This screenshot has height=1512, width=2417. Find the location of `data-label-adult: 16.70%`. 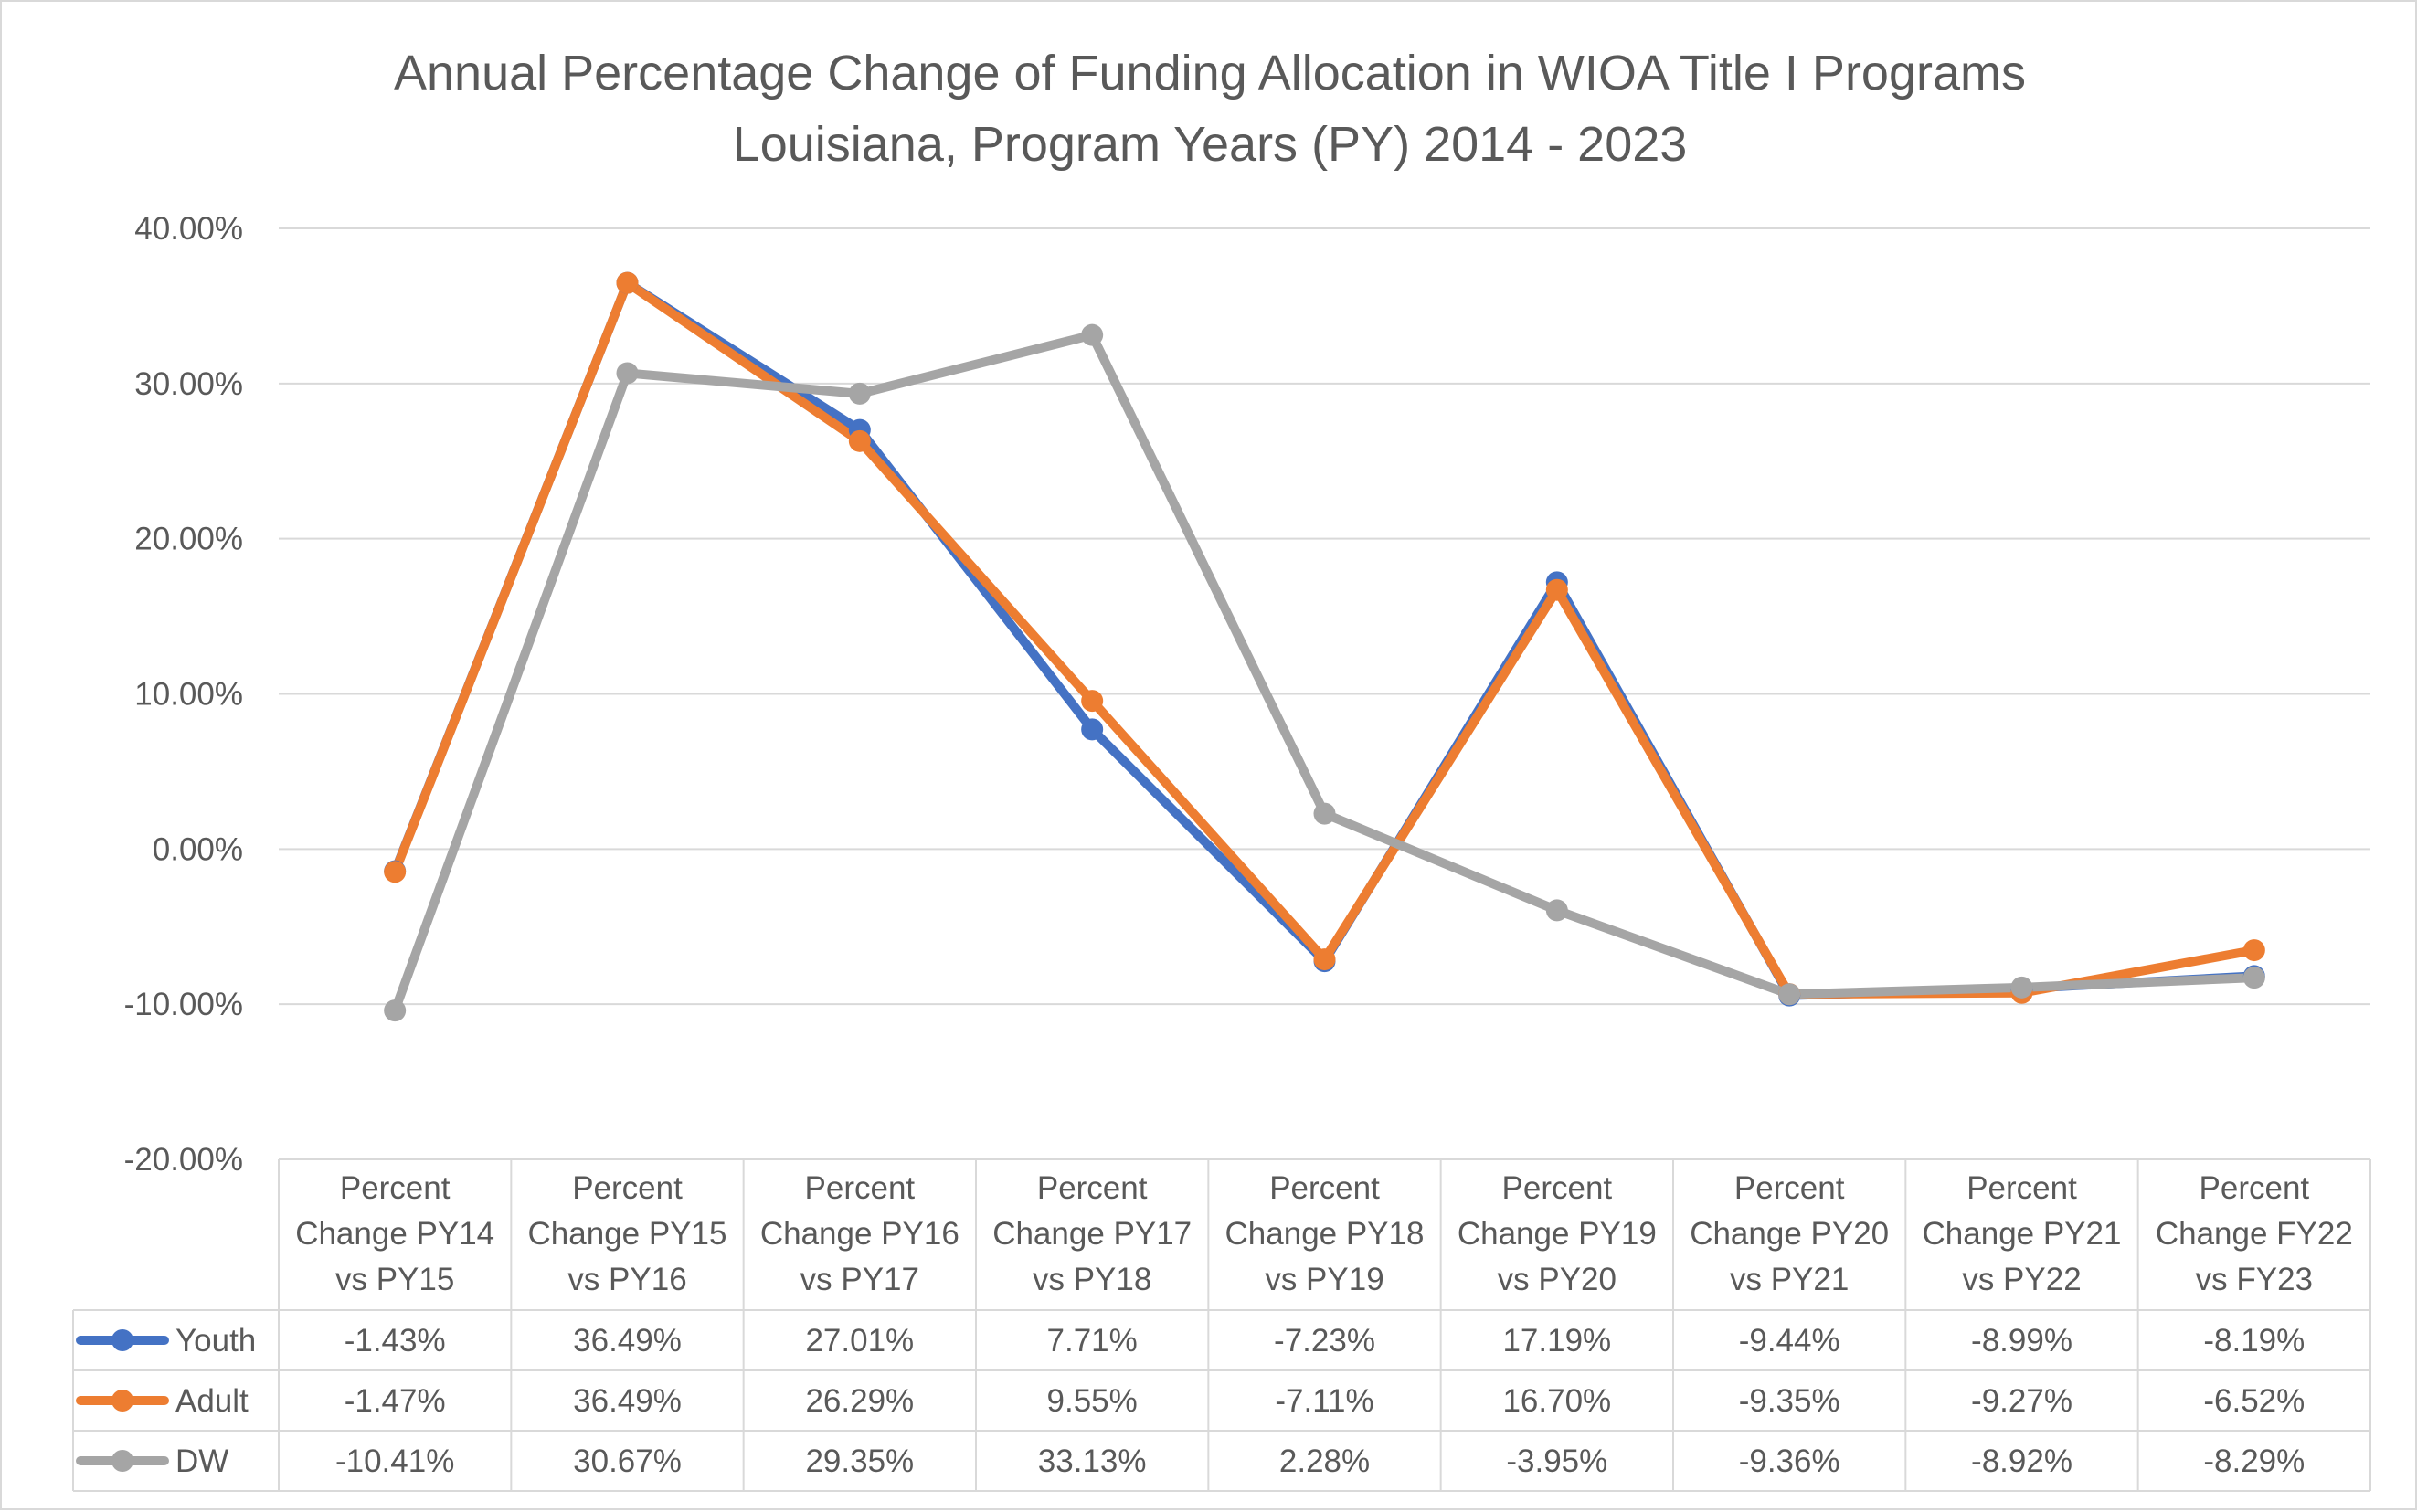

data-label-adult: 16.70% is located at coordinates (1557, 1401).